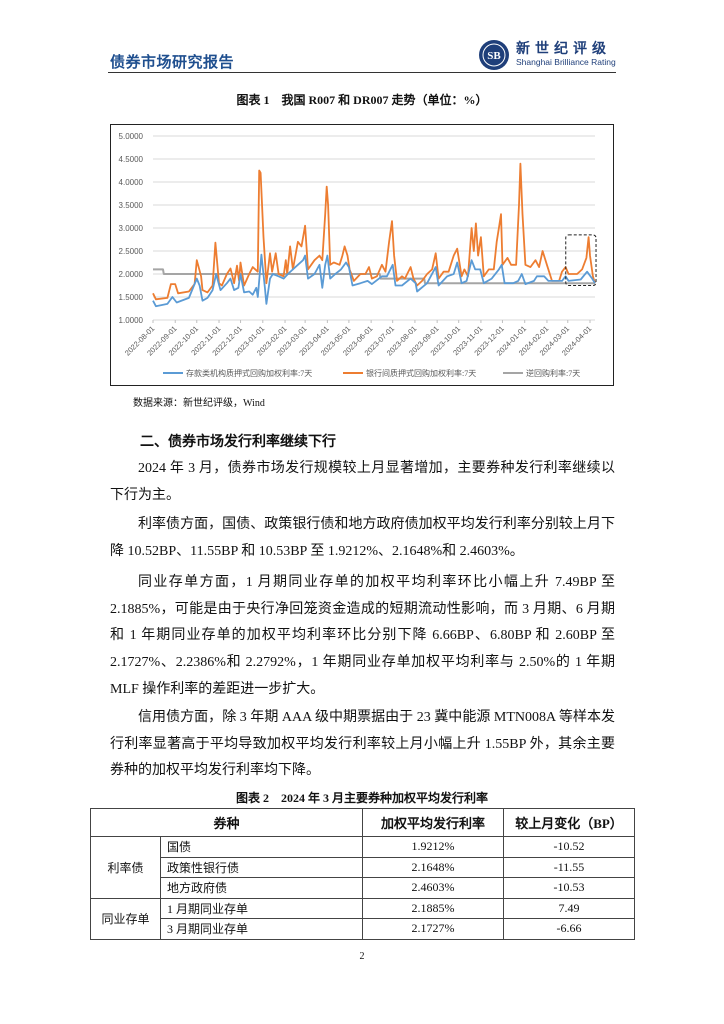 The image size is (724, 1024). What do you see at coordinates (581, 260) in the screenshot?
I see `highlight-box` at bounding box center [581, 260].